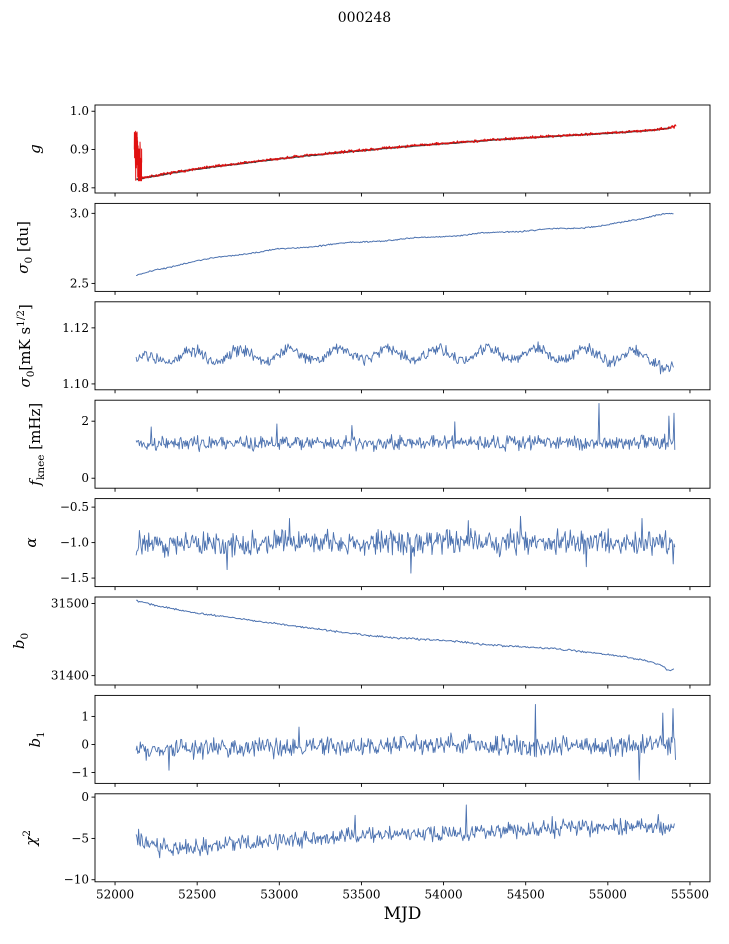 The image size is (729, 944). Describe the element at coordinates (35, 149) in the screenshot. I see `y-axis-label: g` at that location.